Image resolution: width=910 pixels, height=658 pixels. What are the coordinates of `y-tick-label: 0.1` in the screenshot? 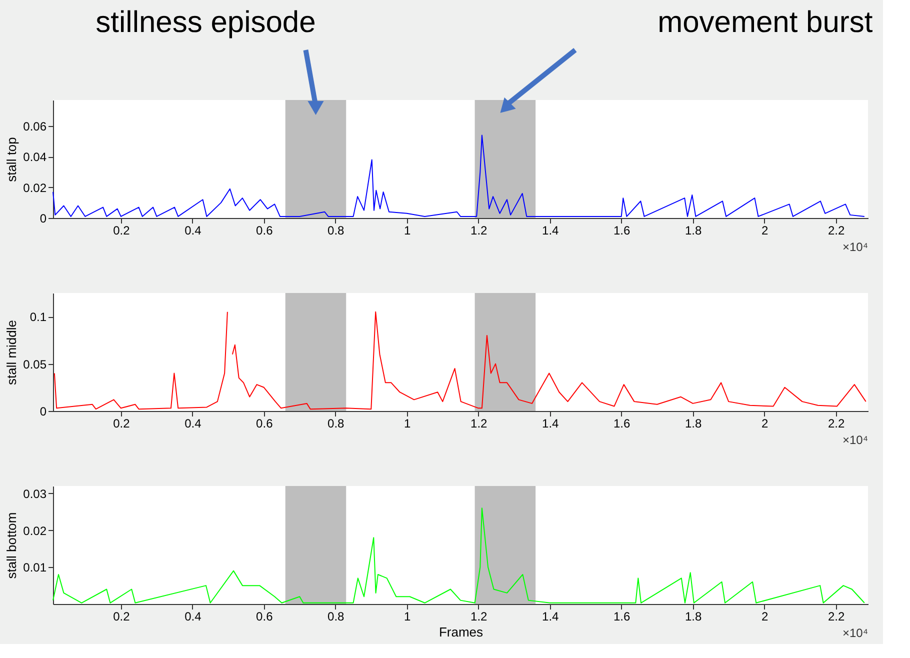 It's located at (38, 317).